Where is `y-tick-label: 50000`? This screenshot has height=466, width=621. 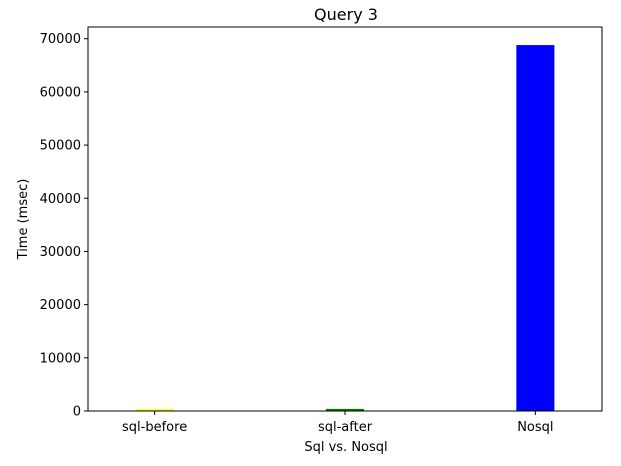 y-tick-label: 50000 is located at coordinates (60, 146).